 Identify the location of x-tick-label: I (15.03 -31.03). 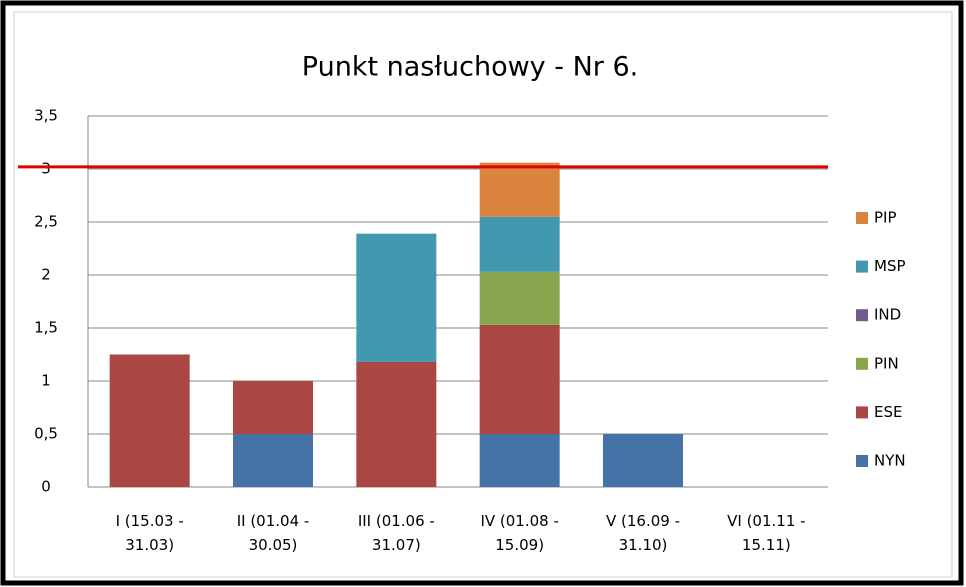
(150, 533).